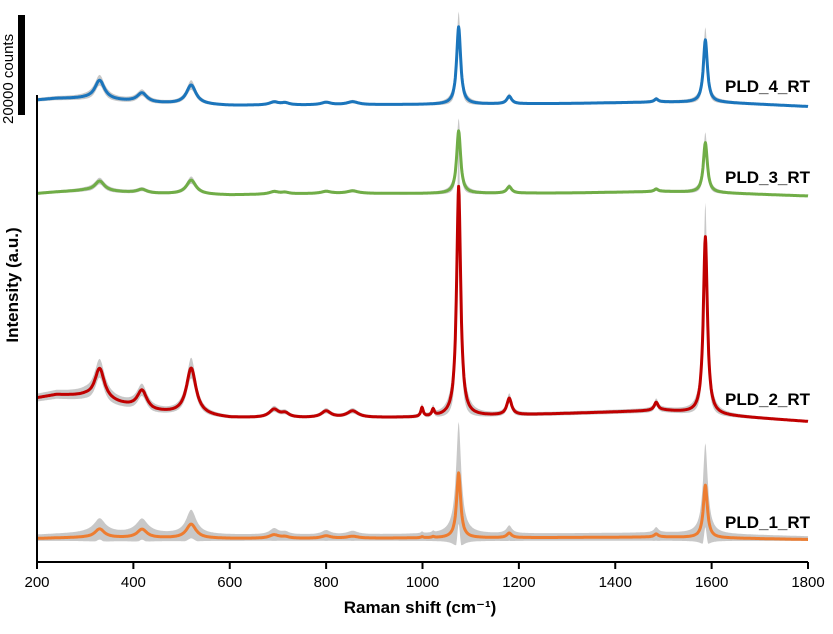  Describe the element at coordinates (422, 506) in the screenshot. I see `series-line-pld_1_rt` at that location.